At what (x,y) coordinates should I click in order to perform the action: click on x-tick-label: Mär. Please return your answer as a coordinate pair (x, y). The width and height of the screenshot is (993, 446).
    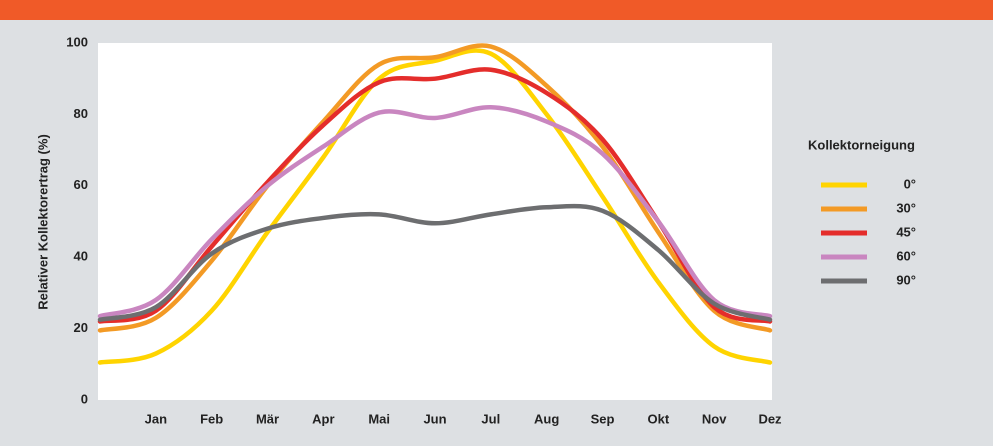
    Looking at the image, I should click on (267, 418).